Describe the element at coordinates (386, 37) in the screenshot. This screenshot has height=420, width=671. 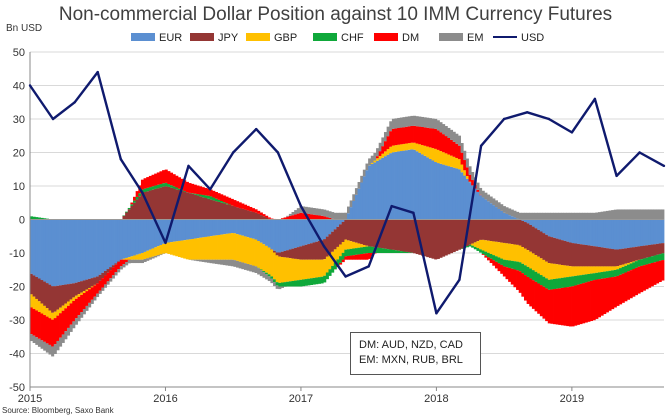
I see `legend-swatch-dm` at that location.